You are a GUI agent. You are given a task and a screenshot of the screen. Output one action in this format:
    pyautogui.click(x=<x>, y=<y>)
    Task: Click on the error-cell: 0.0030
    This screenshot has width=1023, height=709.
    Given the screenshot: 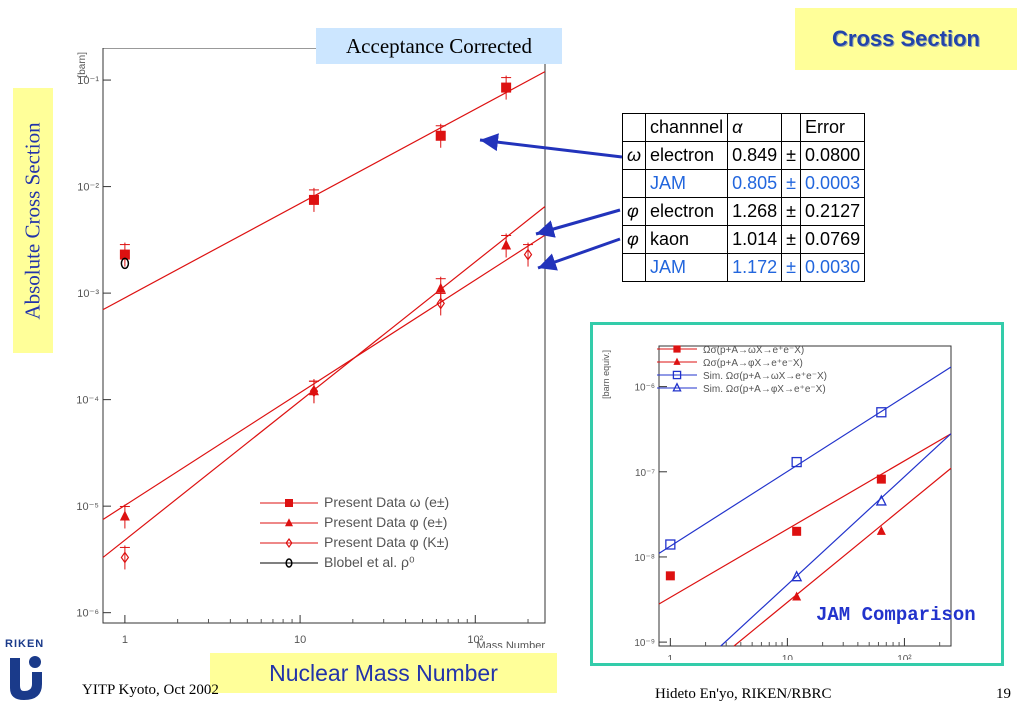 What is the action you would take?
    pyautogui.click(x=833, y=267)
    